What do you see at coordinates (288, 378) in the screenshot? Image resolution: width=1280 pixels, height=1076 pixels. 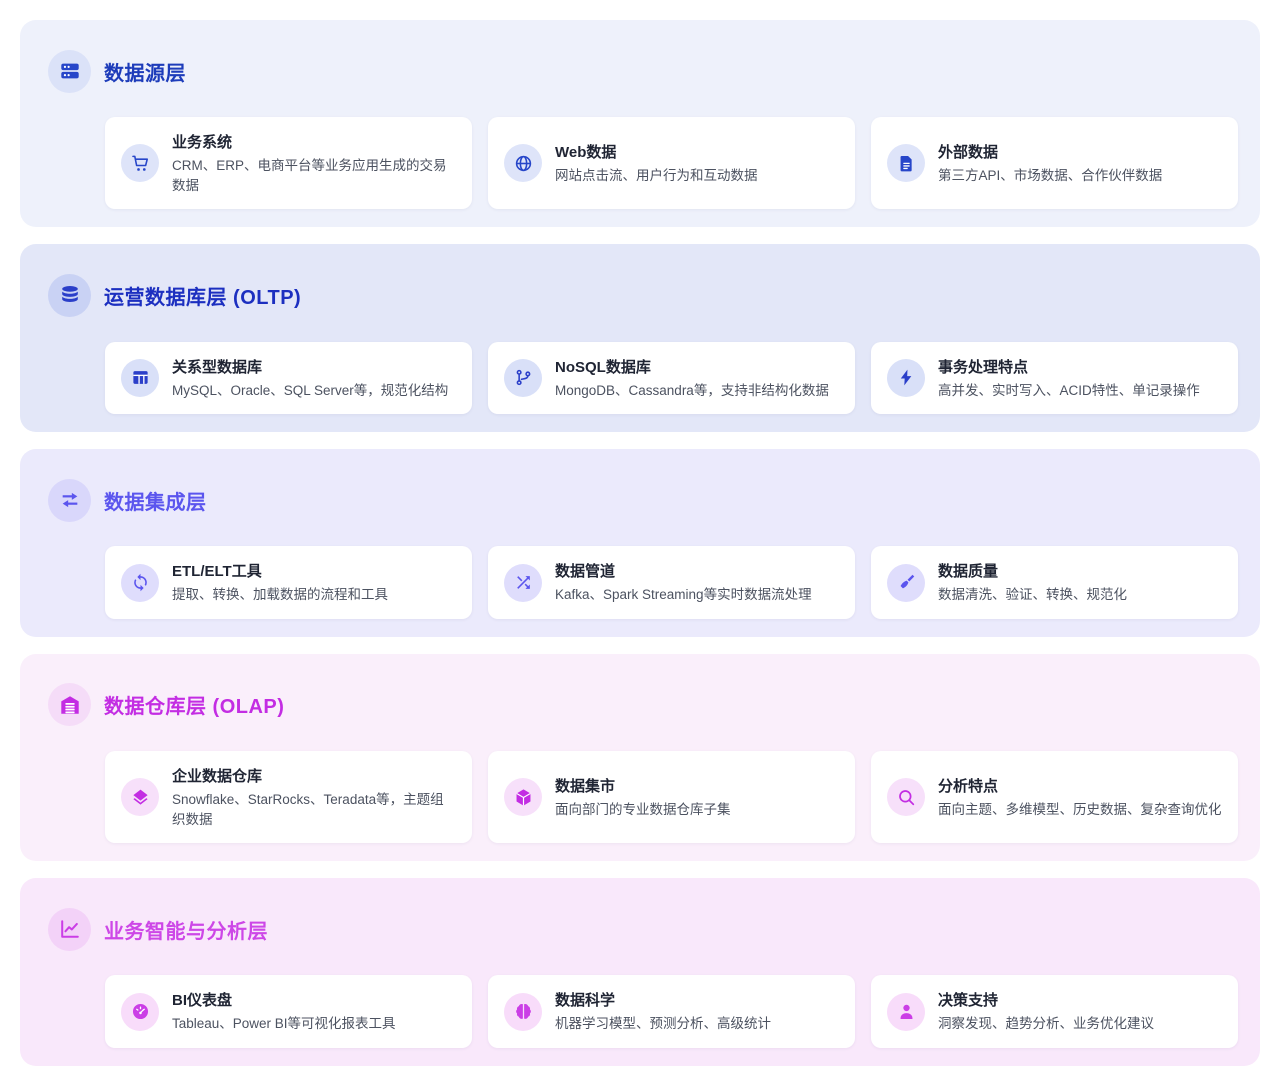 I see `card-relational-db: 关系型数据库 MySQL、Oracle、SQL Server等，规范化结构` at bounding box center [288, 378].